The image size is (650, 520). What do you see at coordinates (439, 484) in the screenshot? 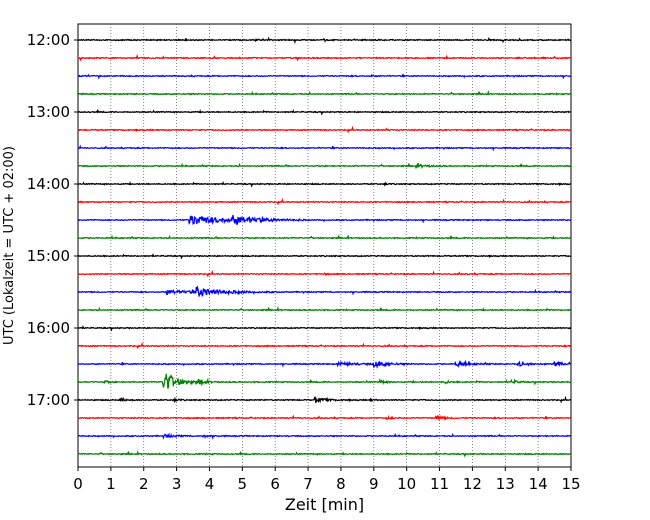
I see `x-tick-label: 11` at bounding box center [439, 484].